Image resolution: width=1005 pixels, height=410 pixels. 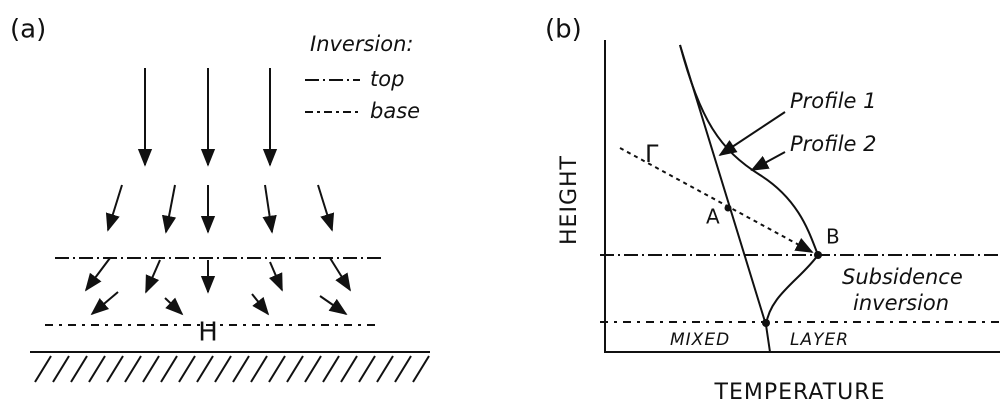 What do you see at coordinates (728, 208) in the screenshot?
I see `point-a` at bounding box center [728, 208].